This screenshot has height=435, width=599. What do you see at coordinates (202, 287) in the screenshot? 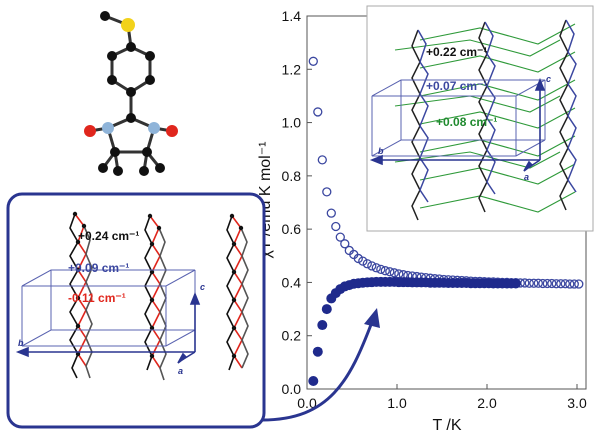
I see `axis-c-label: c` at bounding box center [202, 287].